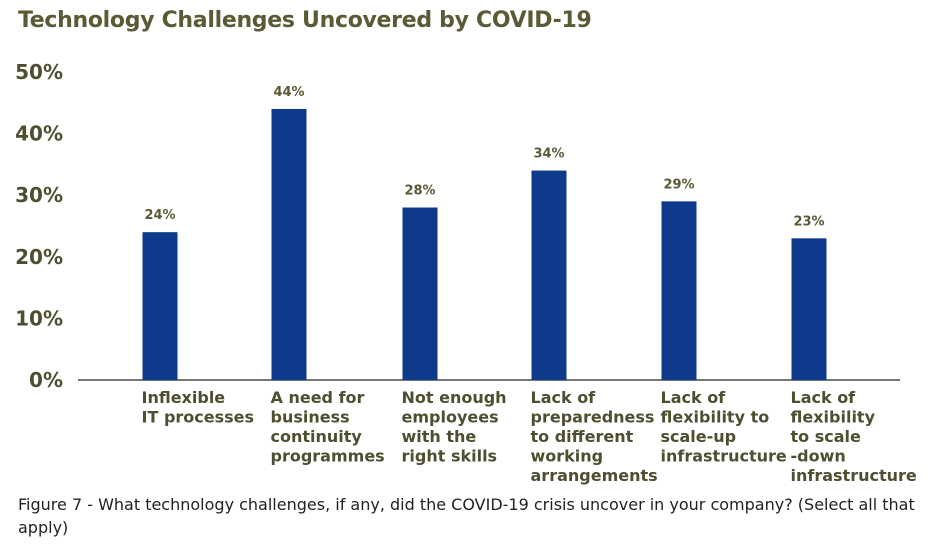 Image resolution: width=934 pixels, height=555 pixels. I want to click on category-label: A need for business continuity programmes, so click(328, 427).